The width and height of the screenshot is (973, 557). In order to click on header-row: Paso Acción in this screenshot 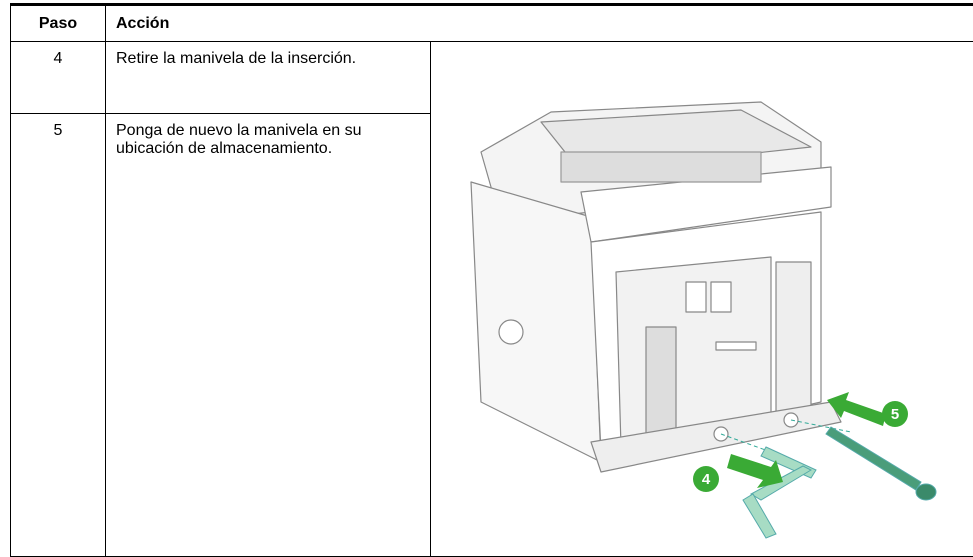, I will do `click(492, 23)`.